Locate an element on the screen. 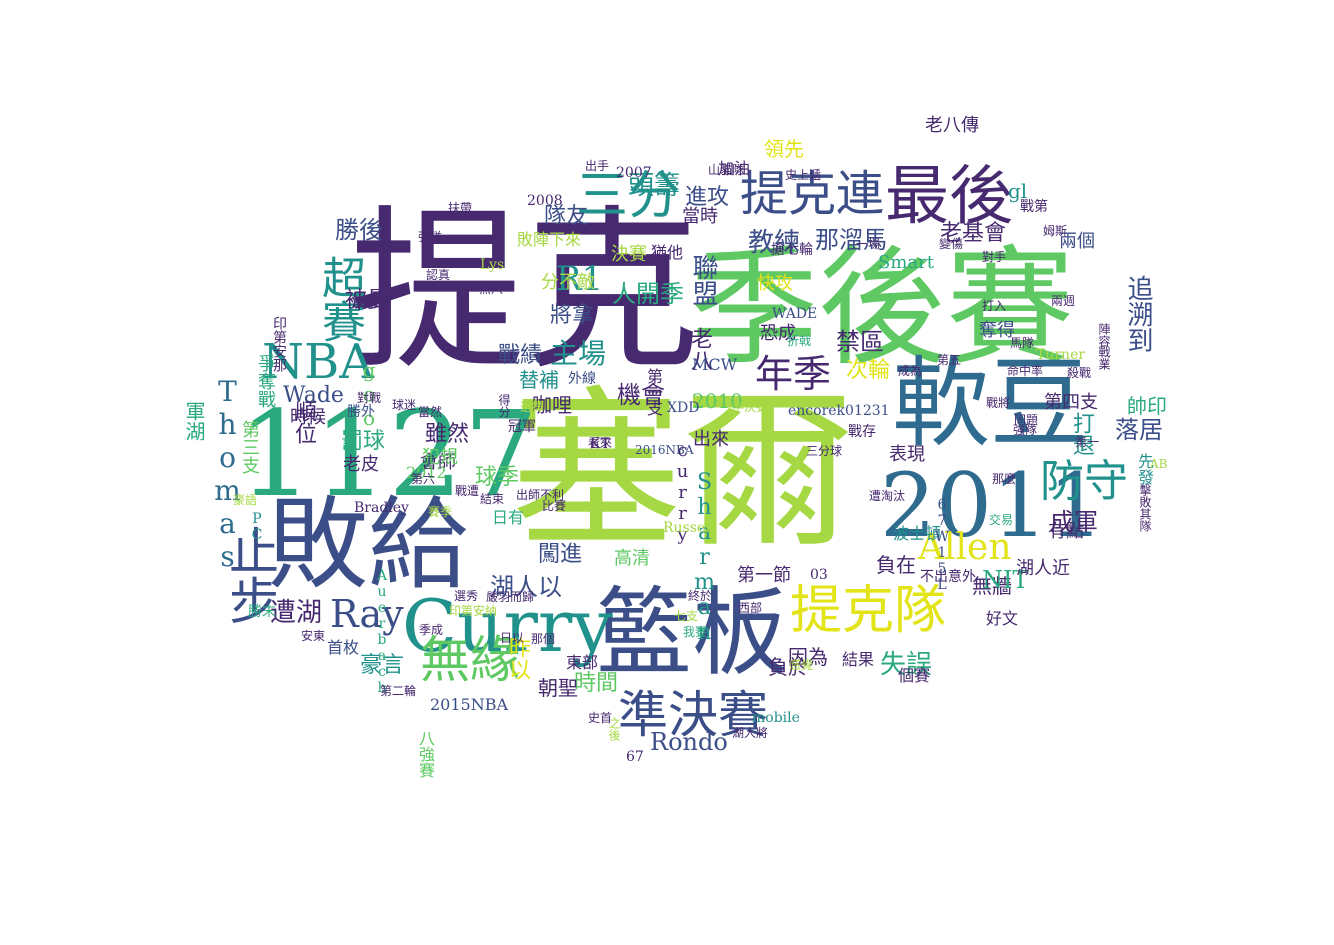 The image size is (1334, 945). word: 兩週 is located at coordinates (1063, 301).